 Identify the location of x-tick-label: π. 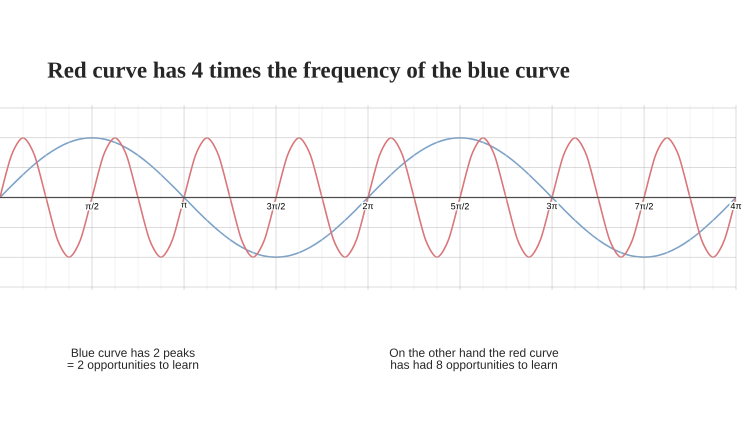
(184, 205).